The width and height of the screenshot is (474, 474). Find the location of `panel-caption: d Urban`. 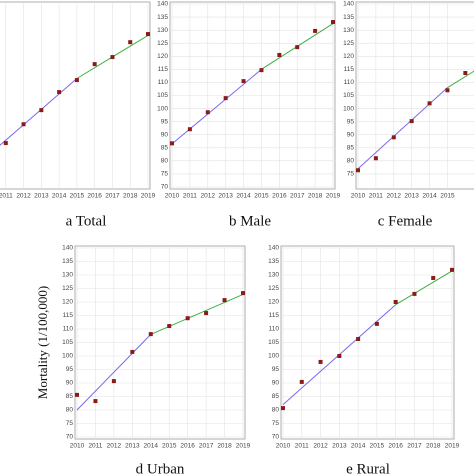

panel-caption: d Urban is located at coordinates (160, 467).